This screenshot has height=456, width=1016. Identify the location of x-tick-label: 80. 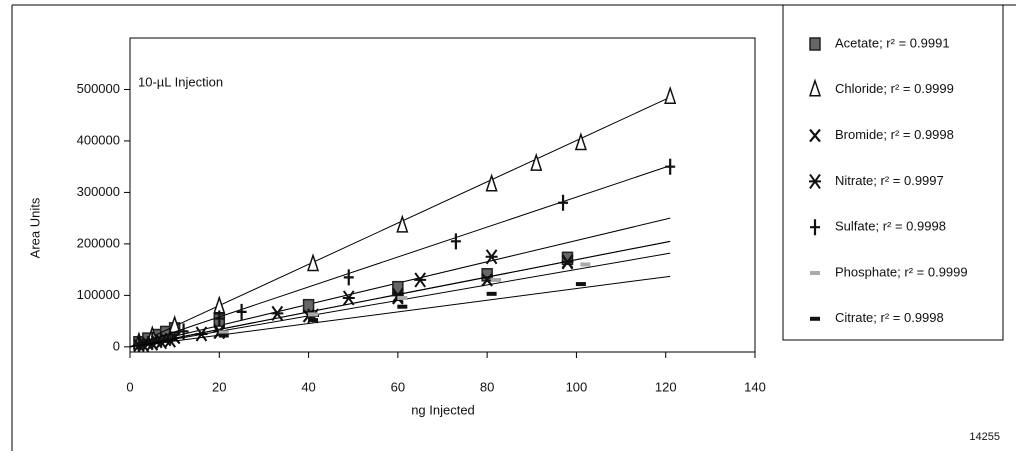
(487, 386).